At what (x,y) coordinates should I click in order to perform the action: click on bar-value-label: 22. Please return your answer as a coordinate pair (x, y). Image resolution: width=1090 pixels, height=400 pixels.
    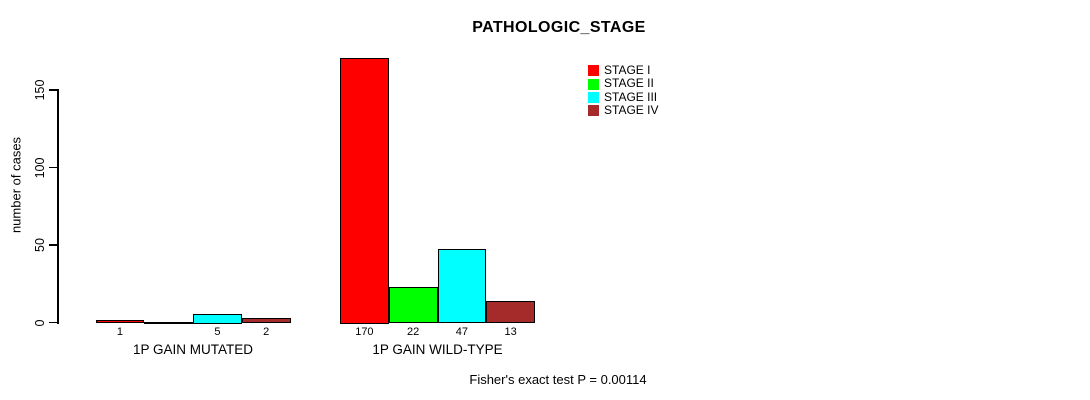
    Looking at the image, I should click on (413, 332).